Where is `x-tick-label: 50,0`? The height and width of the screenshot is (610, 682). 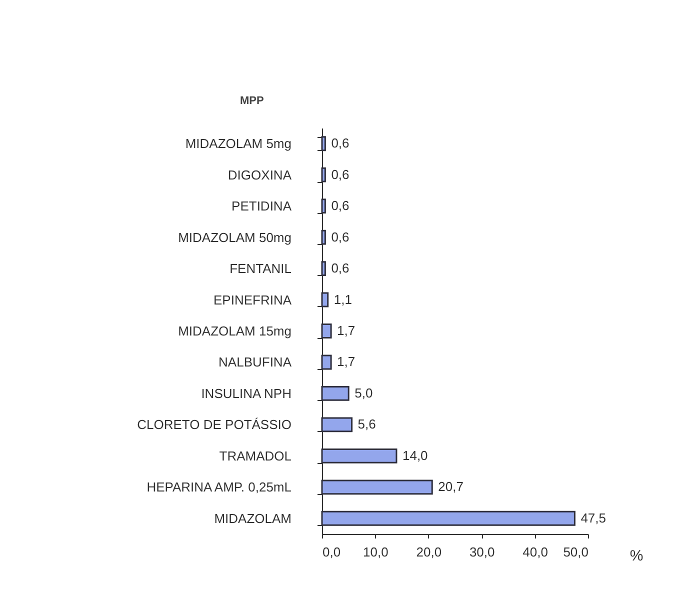 x-tick-label: 50,0 is located at coordinates (575, 552).